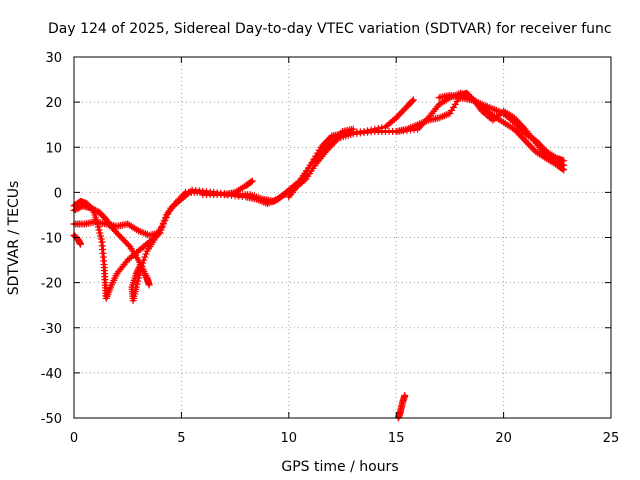 This screenshot has width=640, height=480. What do you see at coordinates (51, 374) in the screenshot?
I see `y-tick-label: -40` at bounding box center [51, 374].